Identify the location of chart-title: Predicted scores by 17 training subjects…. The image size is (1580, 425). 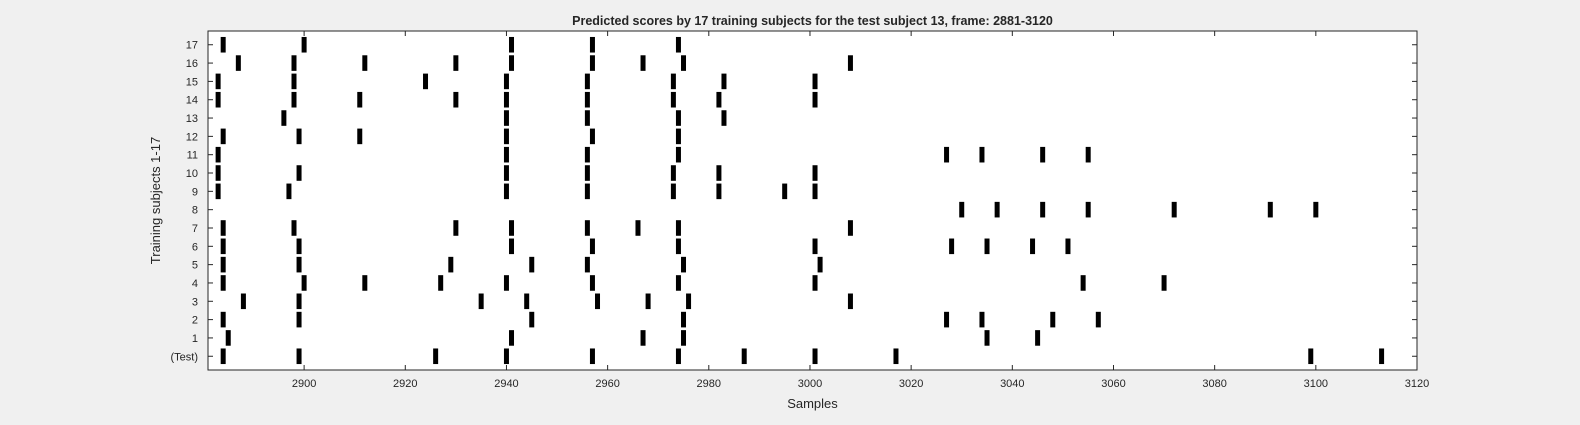
(812, 21).